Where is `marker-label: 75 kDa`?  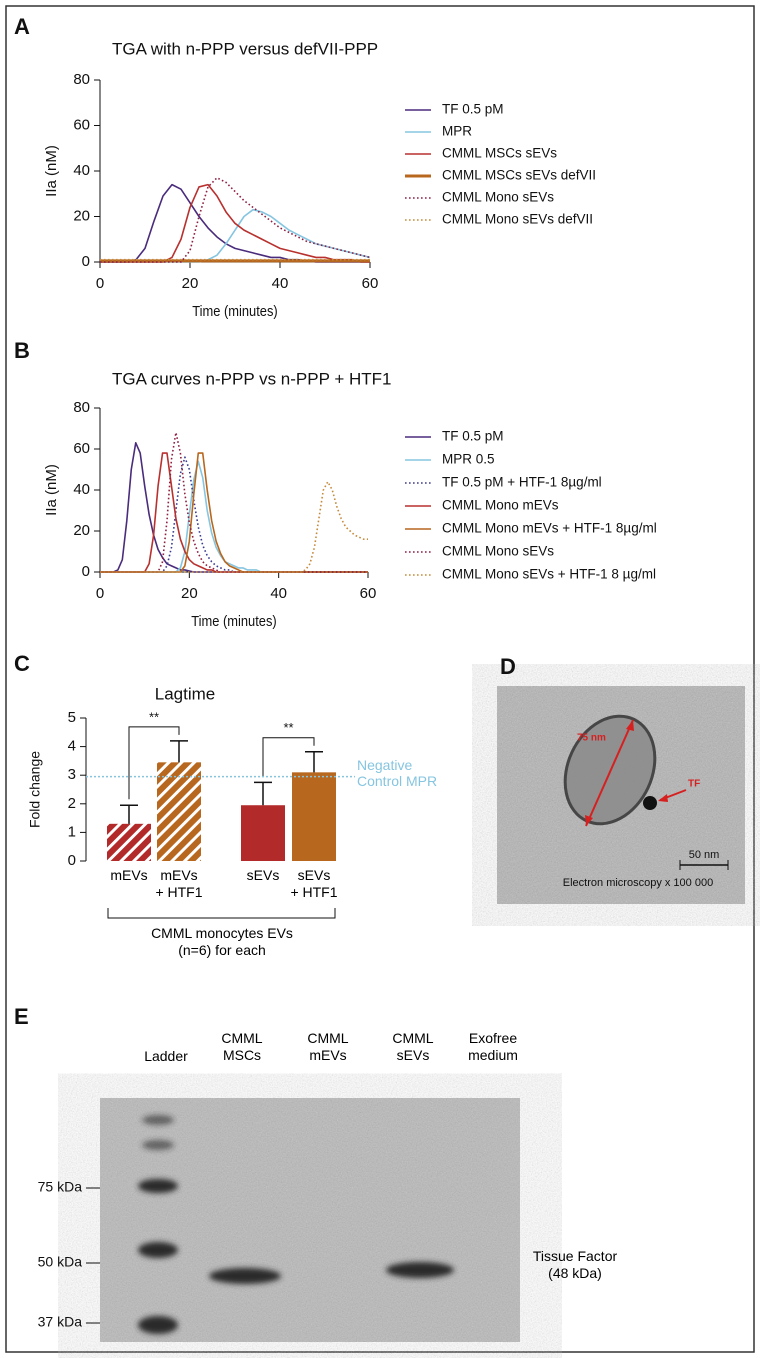
marker-label: 75 kDa is located at coordinates (60, 1187).